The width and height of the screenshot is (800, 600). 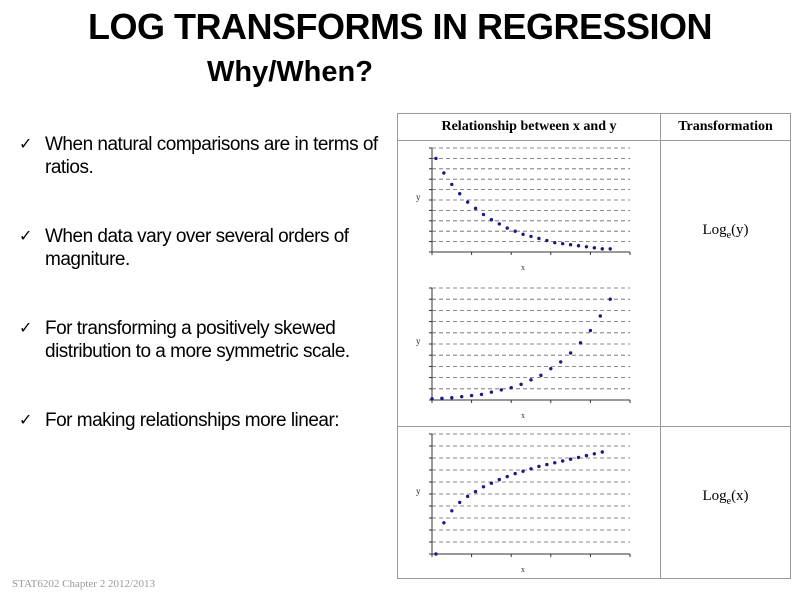 I want to click on slide-subtitle: Why/When?, so click(x=290, y=72).